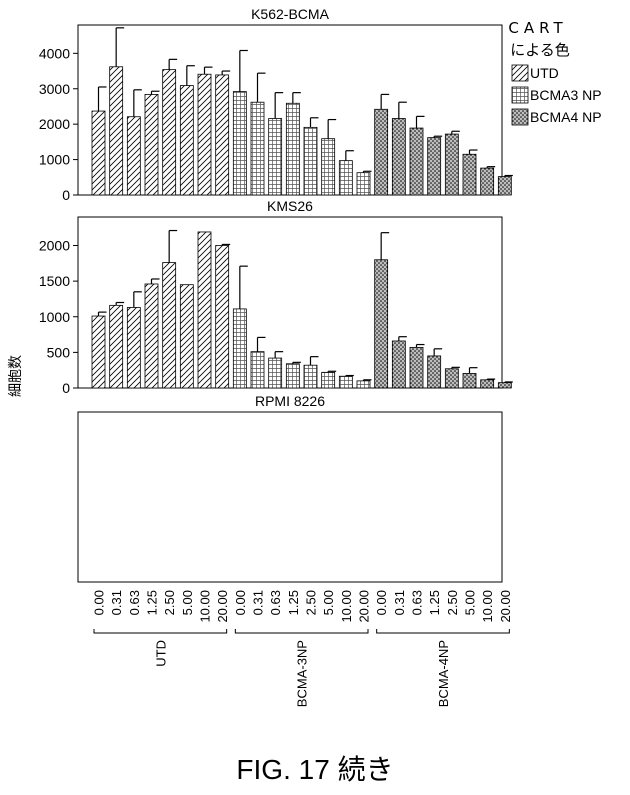 The width and height of the screenshot is (630, 795). I want to click on legend: CART による色 UTD BCMA3 NP BCMA4 NP, so click(555, 72).